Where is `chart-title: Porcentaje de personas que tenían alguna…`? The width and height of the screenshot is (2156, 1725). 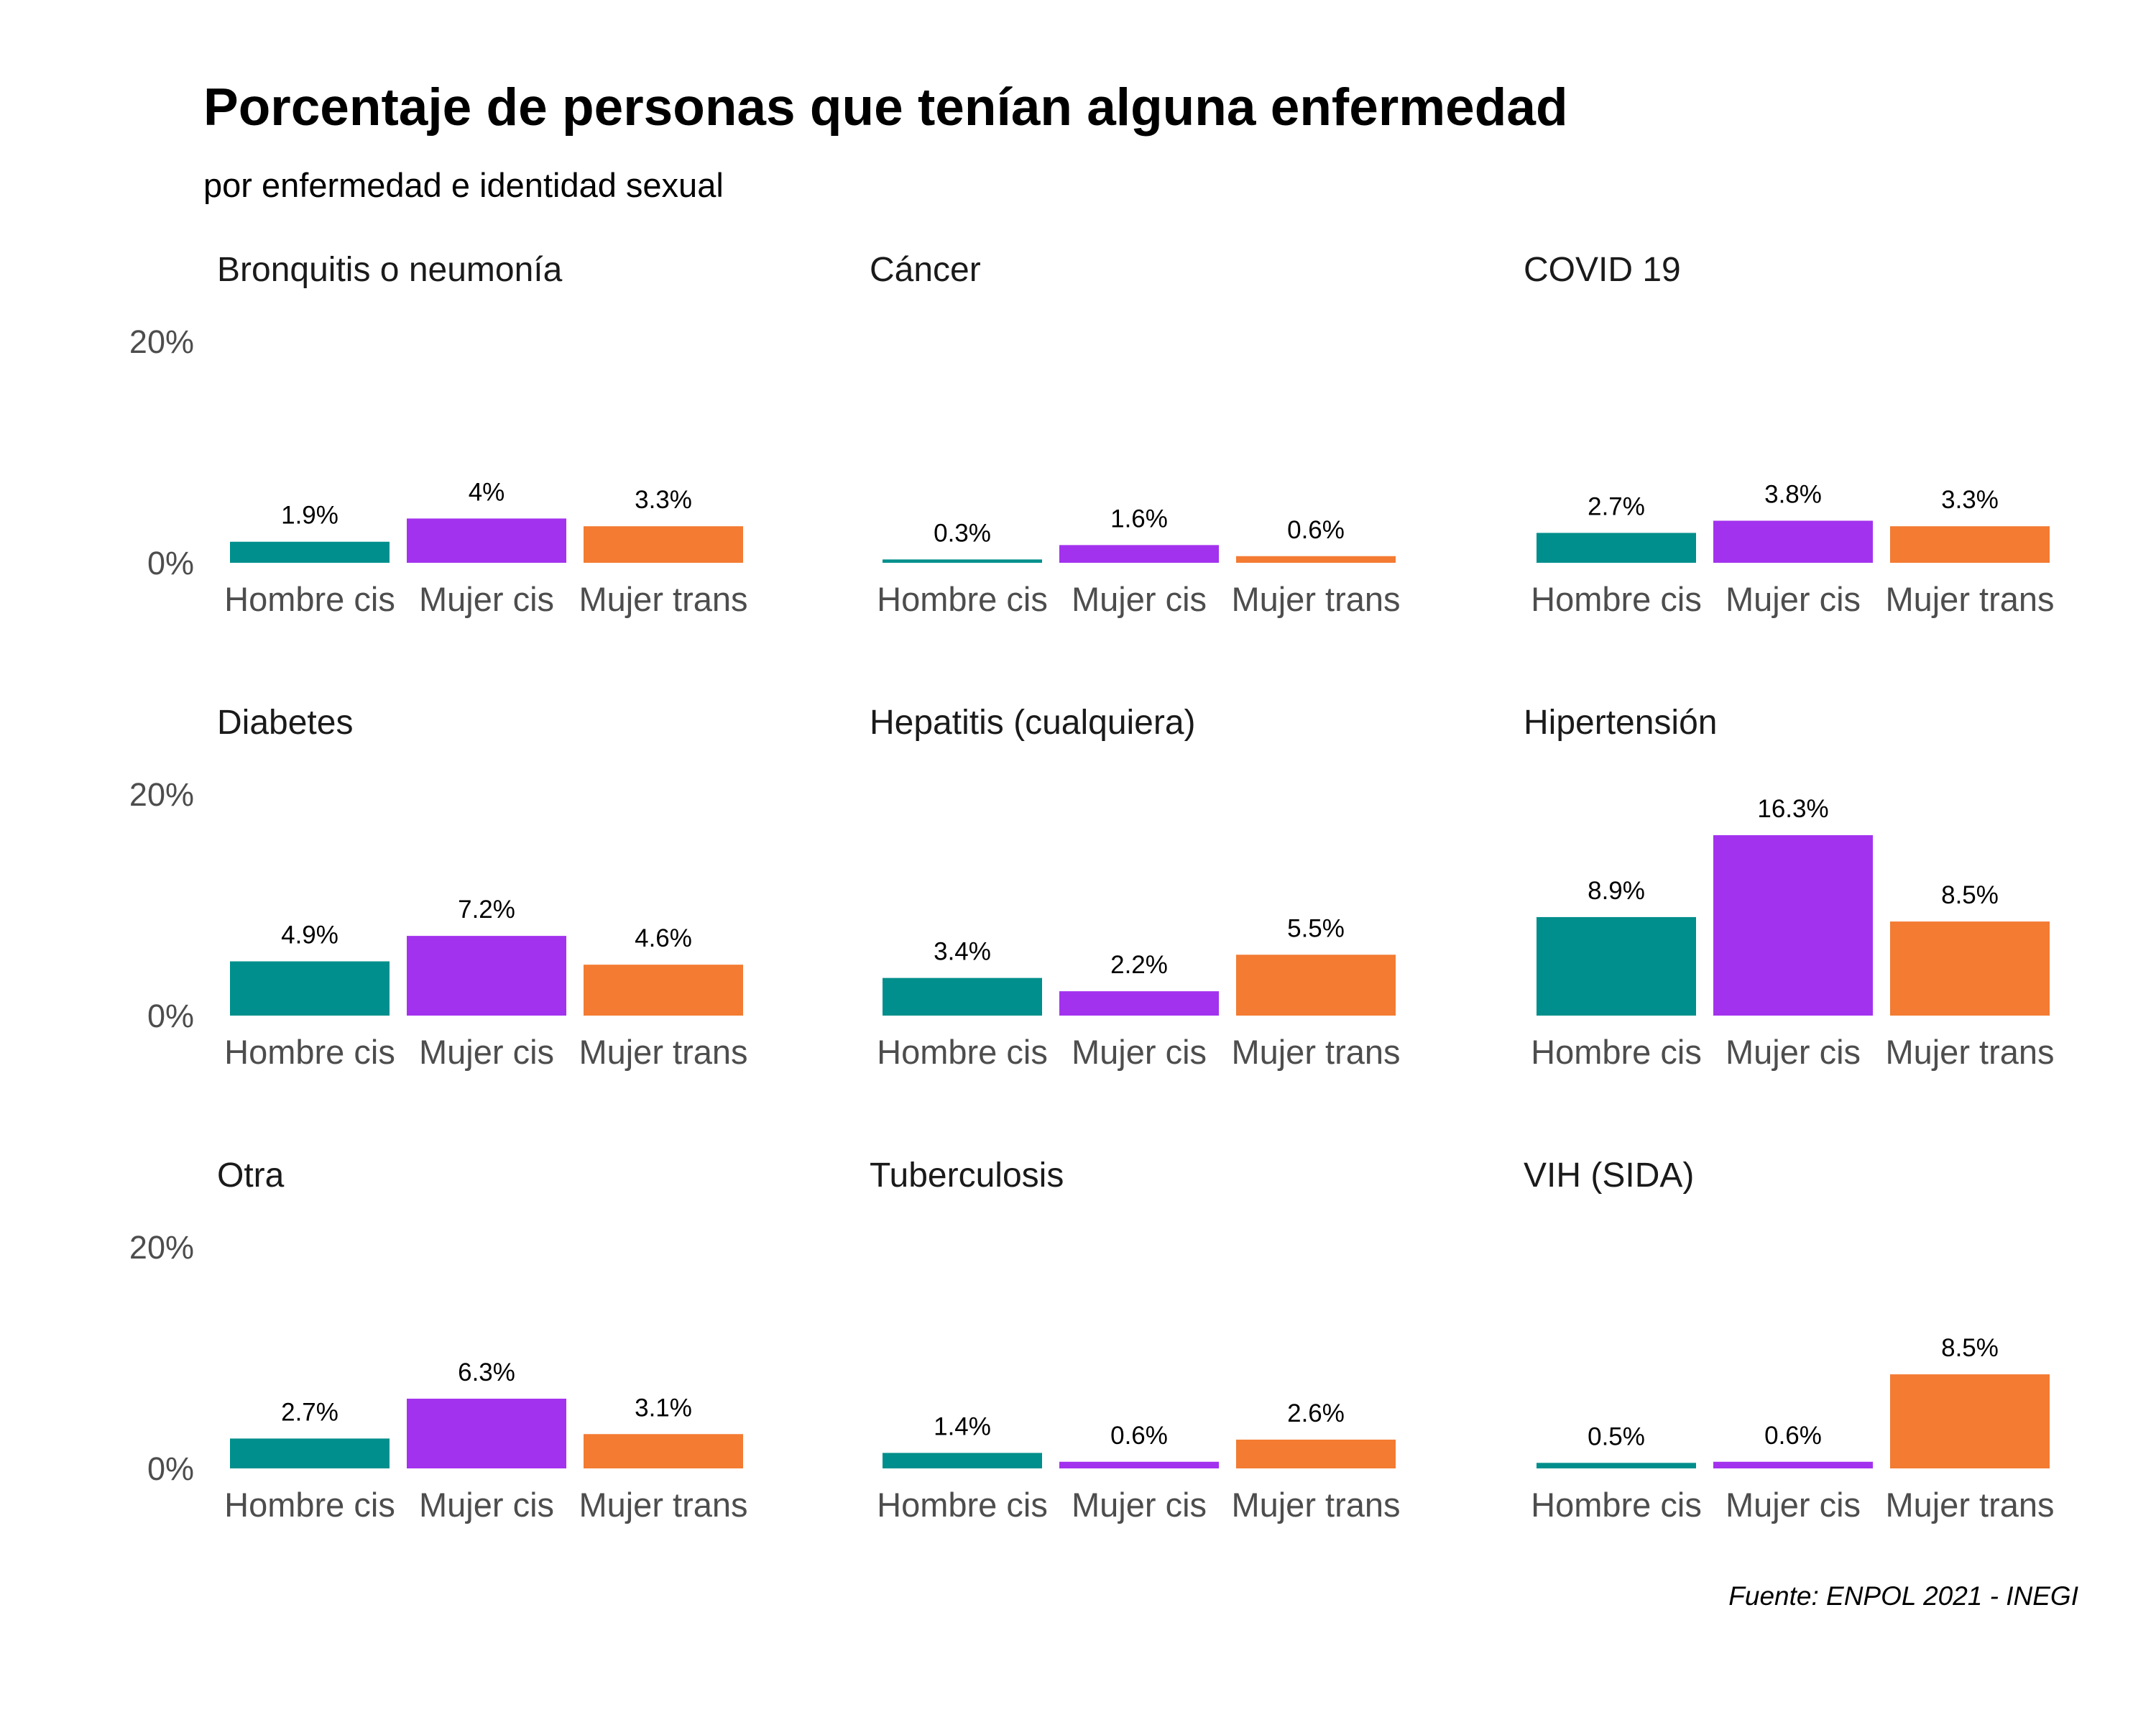
chart-title: Porcentaje de personas que tenían alguna… is located at coordinates (885, 107).